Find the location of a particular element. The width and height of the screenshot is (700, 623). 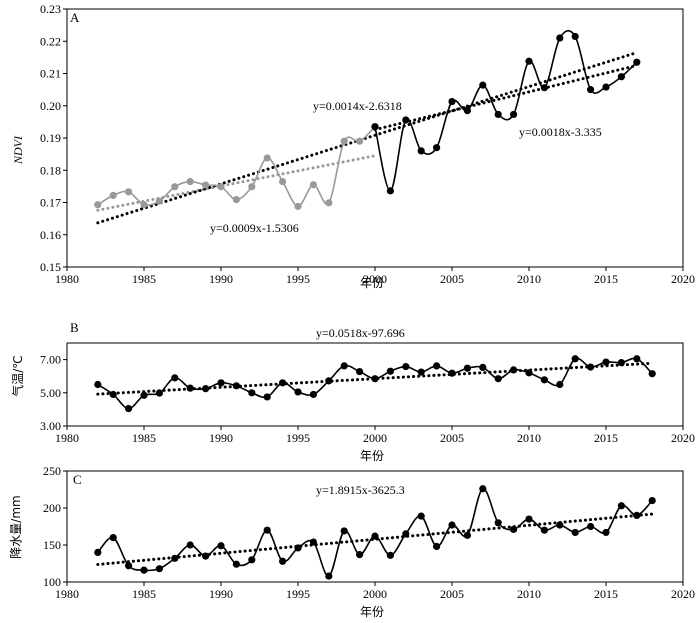

panel-c-y-tick-label: 100 is located at coordinates (52, 582).